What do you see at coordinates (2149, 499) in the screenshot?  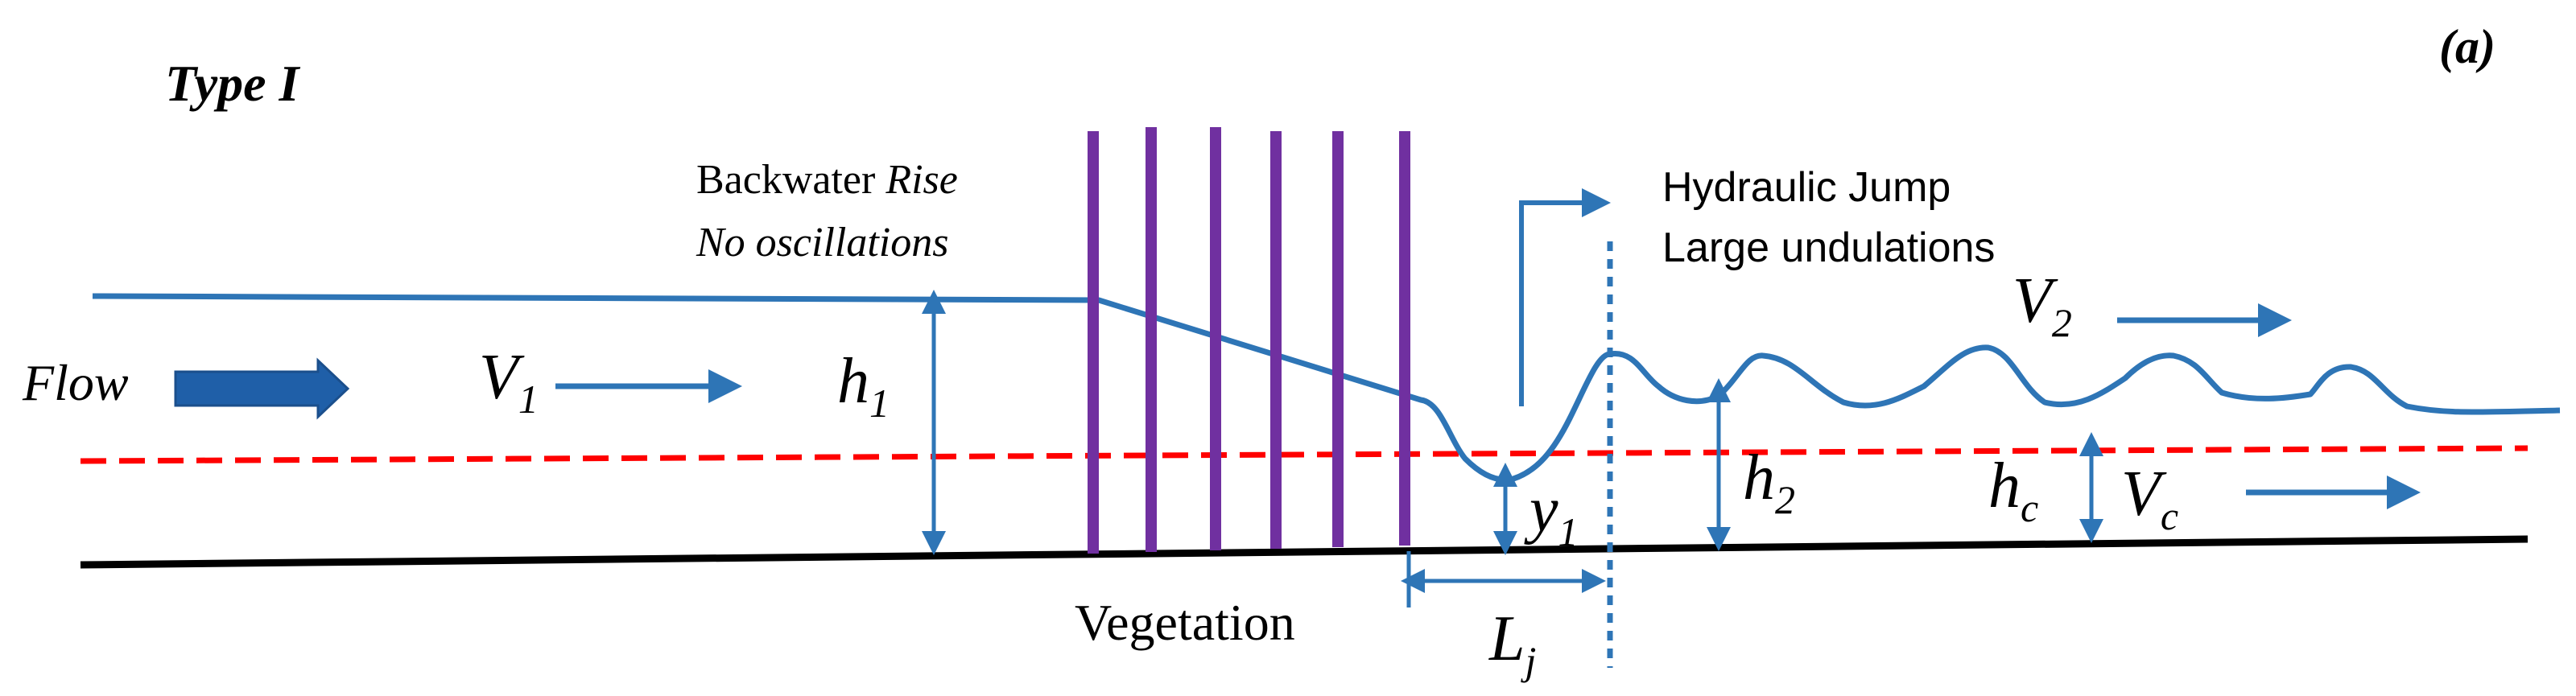 I see `vc-symbol: Vc` at bounding box center [2149, 499].